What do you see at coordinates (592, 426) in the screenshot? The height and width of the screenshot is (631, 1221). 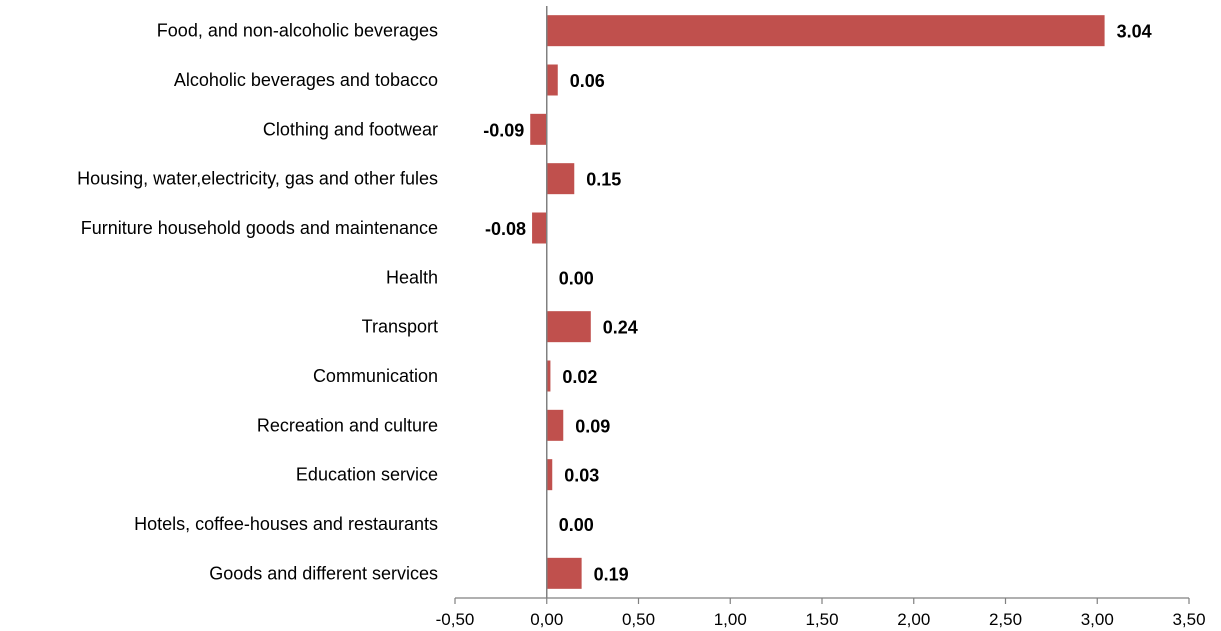 I see `value-label: 0.09` at bounding box center [592, 426].